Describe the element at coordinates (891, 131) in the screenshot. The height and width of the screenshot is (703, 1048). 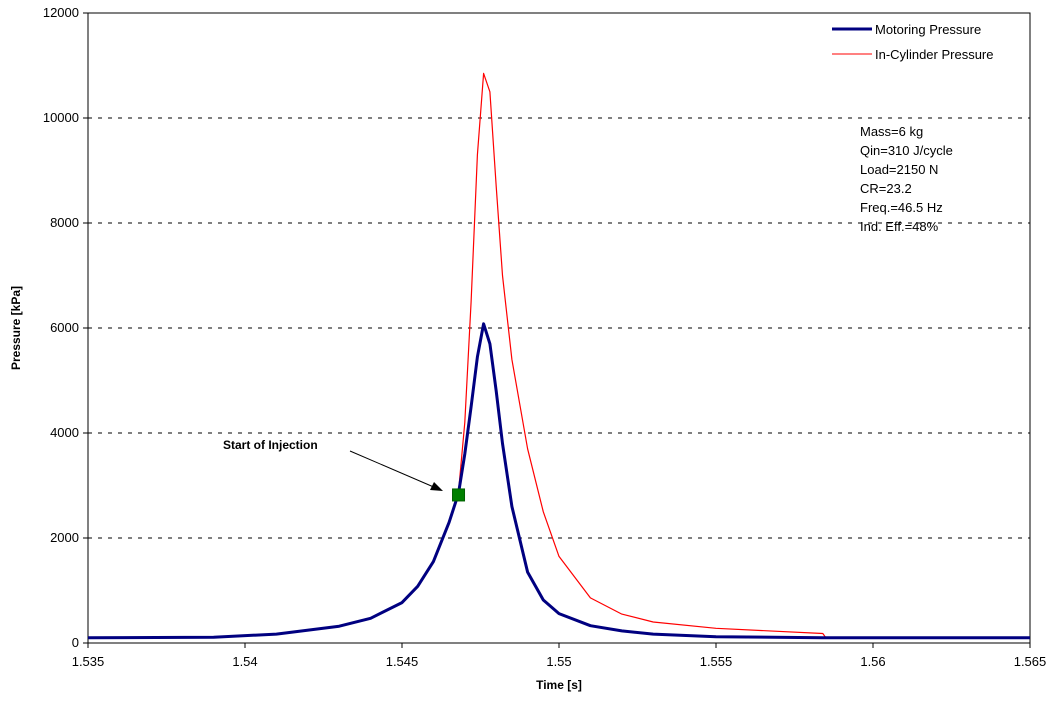
I see `annotation-mass: Mass=6 kg` at that location.